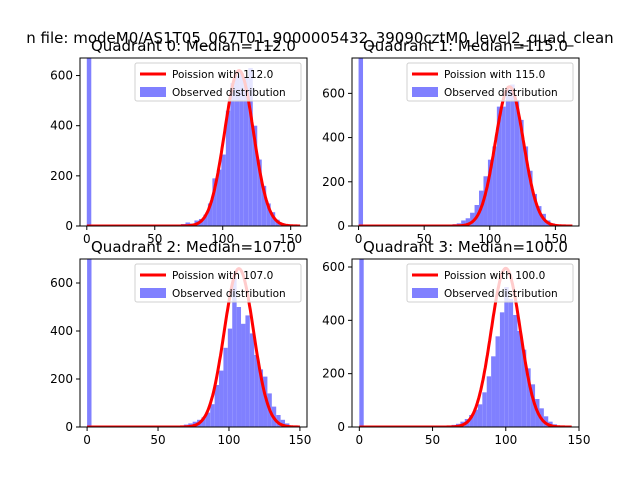 The width and height of the screenshot is (640, 480). I want to click on quadrant-3-title: Quadrant 3: Median=100.0, so click(465, 247).